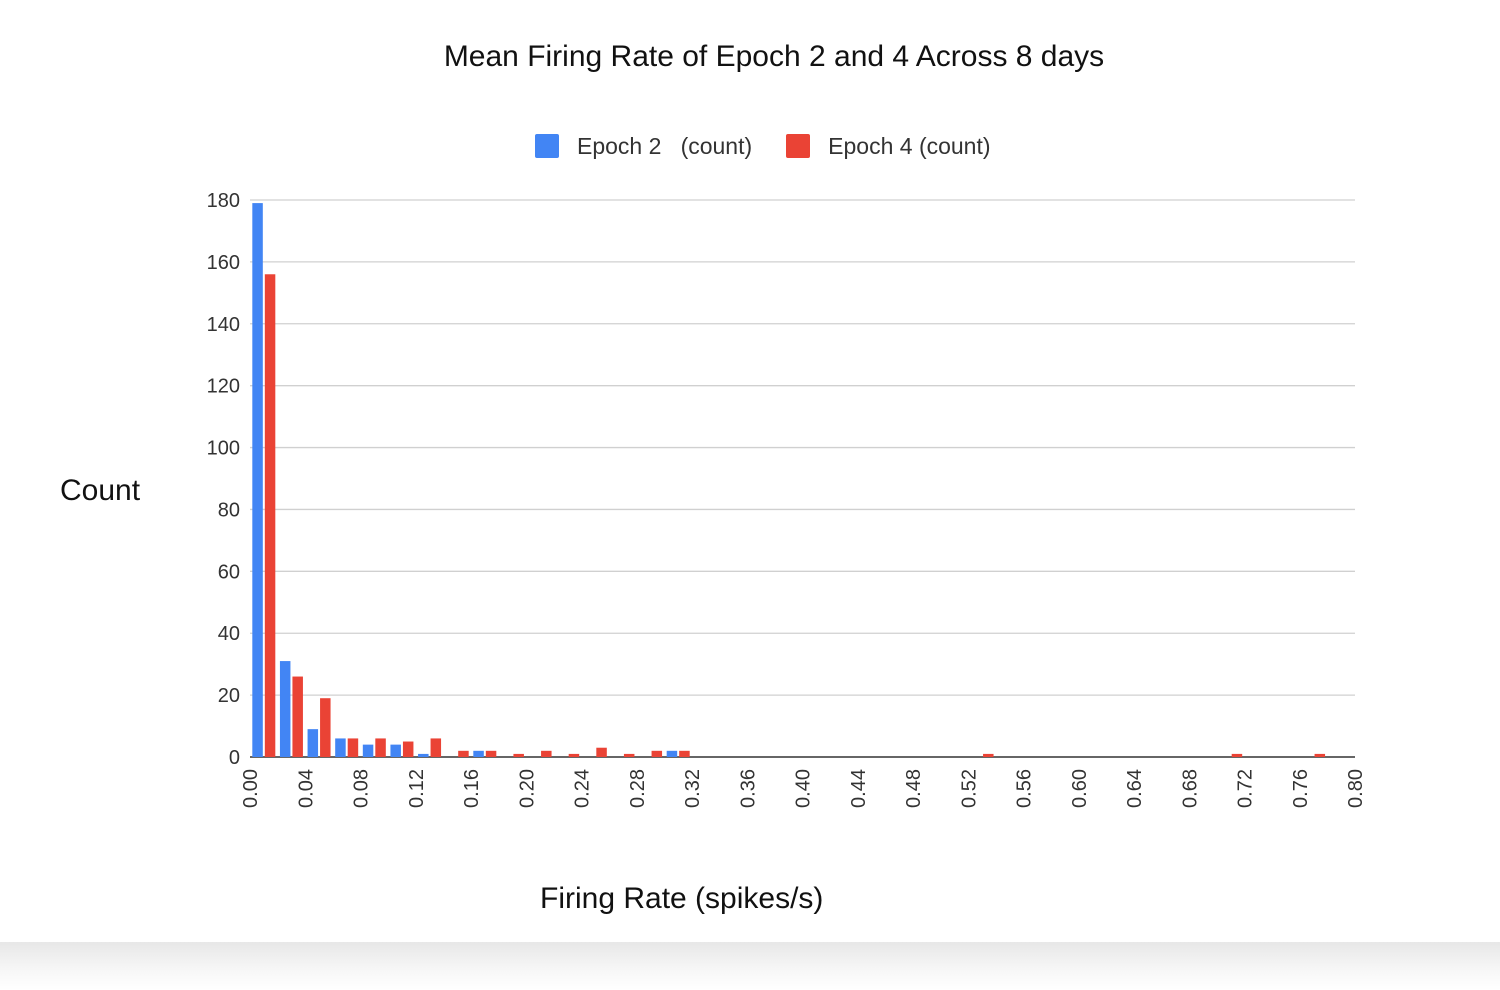  What do you see at coordinates (223, 263) in the screenshot?
I see `y-tick-label: 160` at bounding box center [223, 263].